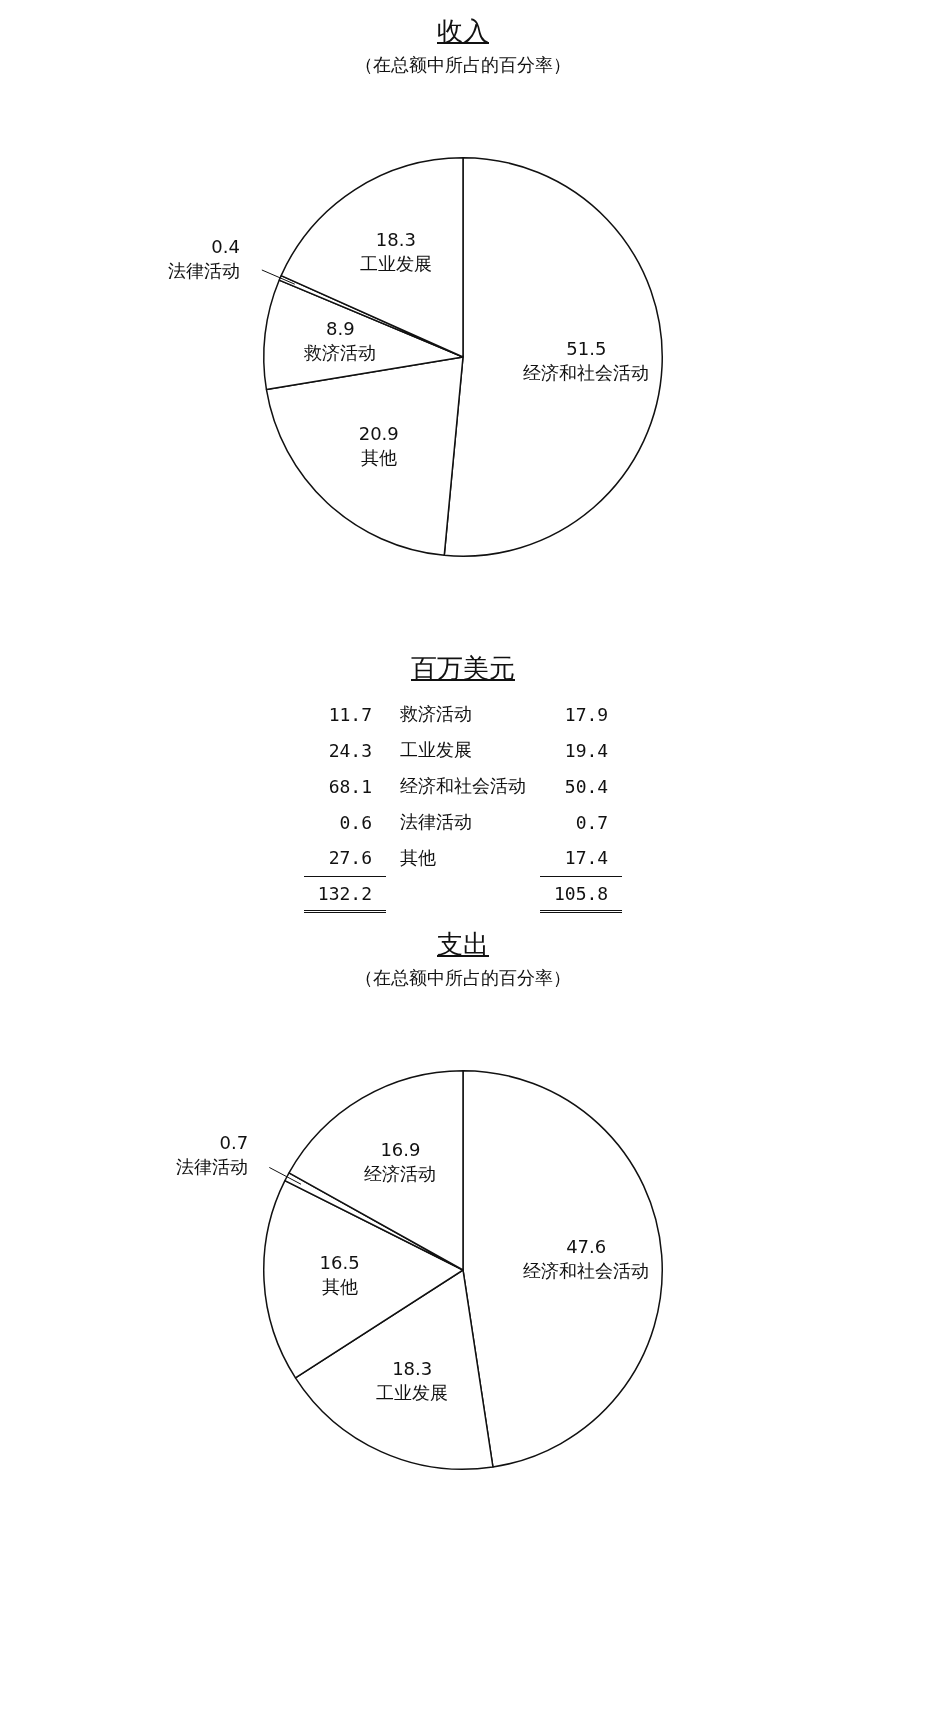 This screenshot has height=1716, width=926. I want to click on data-label: 47.6, so click(586, 1246).